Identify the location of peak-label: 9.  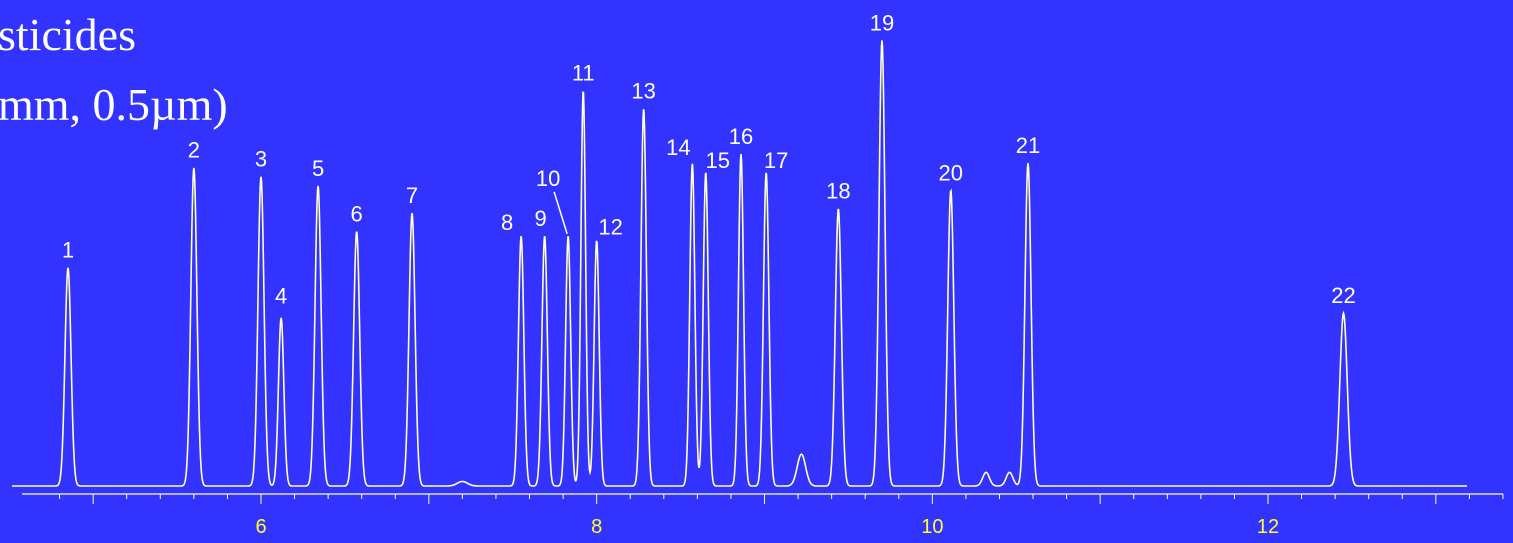
(541, 218).